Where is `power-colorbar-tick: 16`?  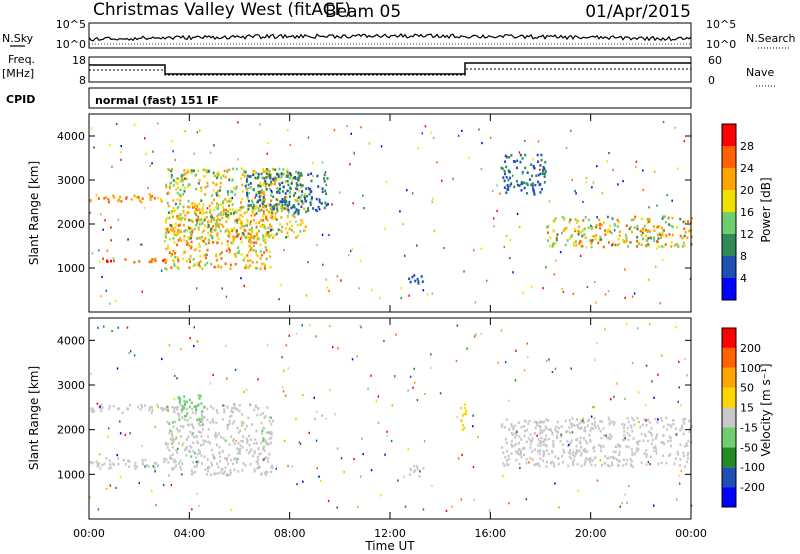 power-colorbar-tick: 16 is located at coordinates (747, 212).